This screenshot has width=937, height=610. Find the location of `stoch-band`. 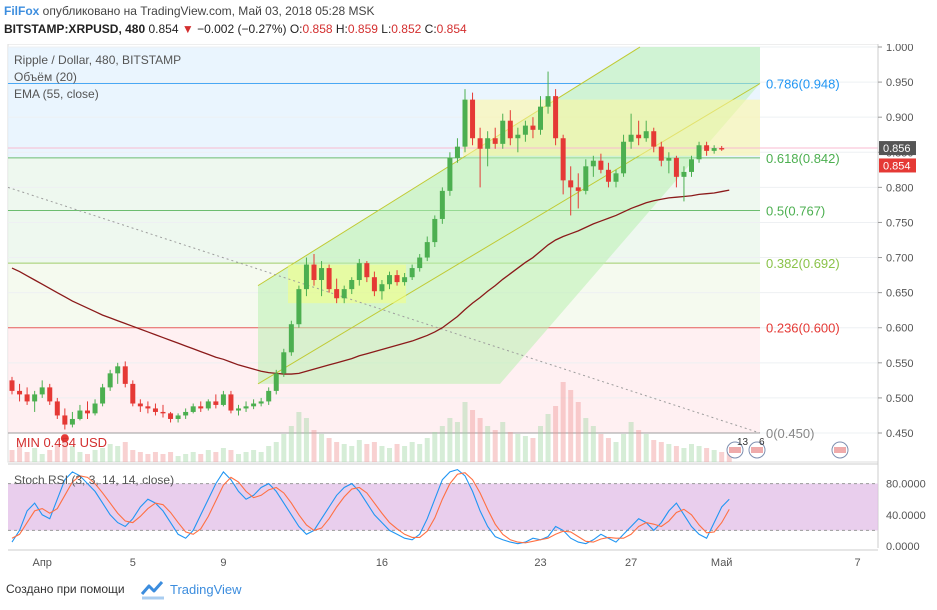

stoch-band is located at coordinates (443, 507).